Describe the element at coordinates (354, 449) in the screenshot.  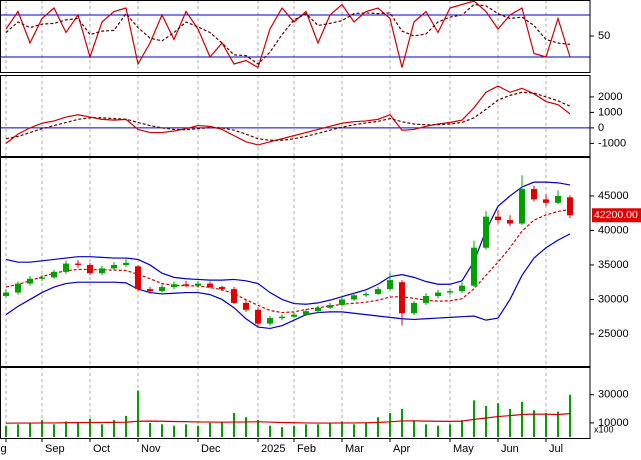
I see `x-tick-label: Mar` at that location.